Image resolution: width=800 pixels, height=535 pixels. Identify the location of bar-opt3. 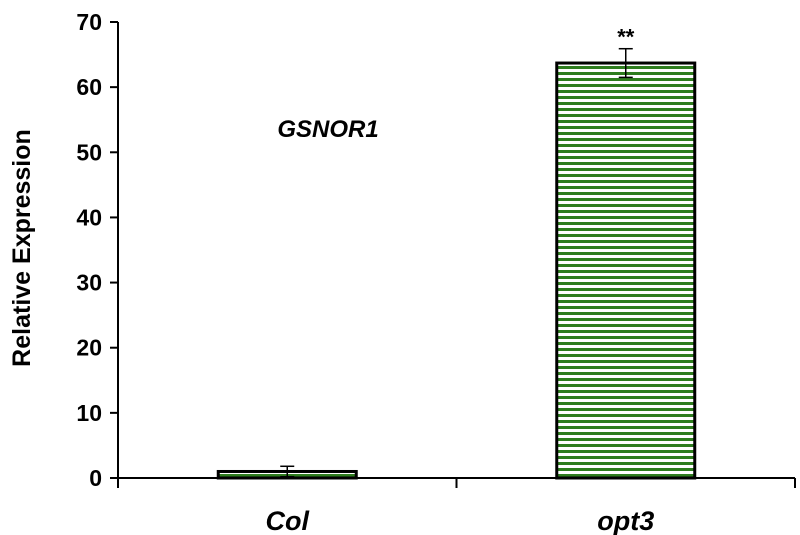
(626, 270).